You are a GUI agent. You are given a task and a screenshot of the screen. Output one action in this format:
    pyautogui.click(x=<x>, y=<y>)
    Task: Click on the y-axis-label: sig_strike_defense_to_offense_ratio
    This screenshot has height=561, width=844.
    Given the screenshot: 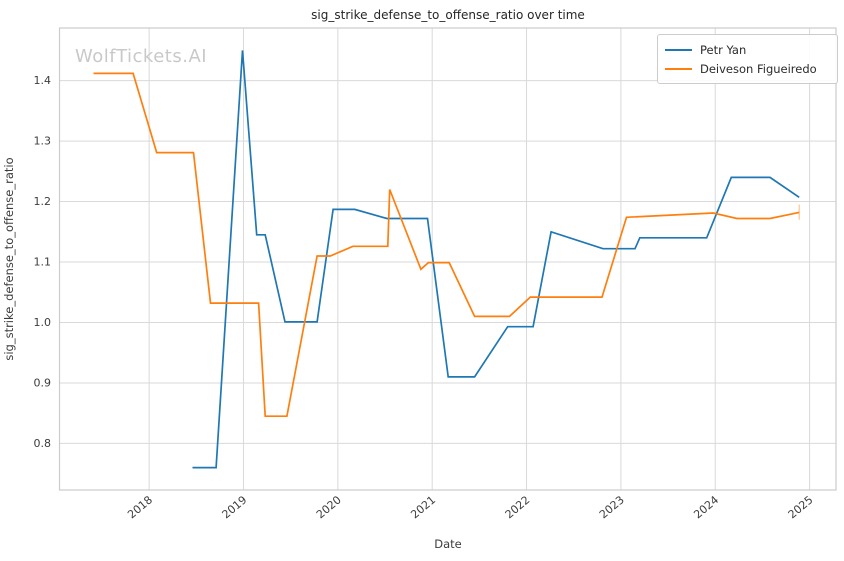 What is the action you would take?
    pyautogui.click(x=9, y=259)
    